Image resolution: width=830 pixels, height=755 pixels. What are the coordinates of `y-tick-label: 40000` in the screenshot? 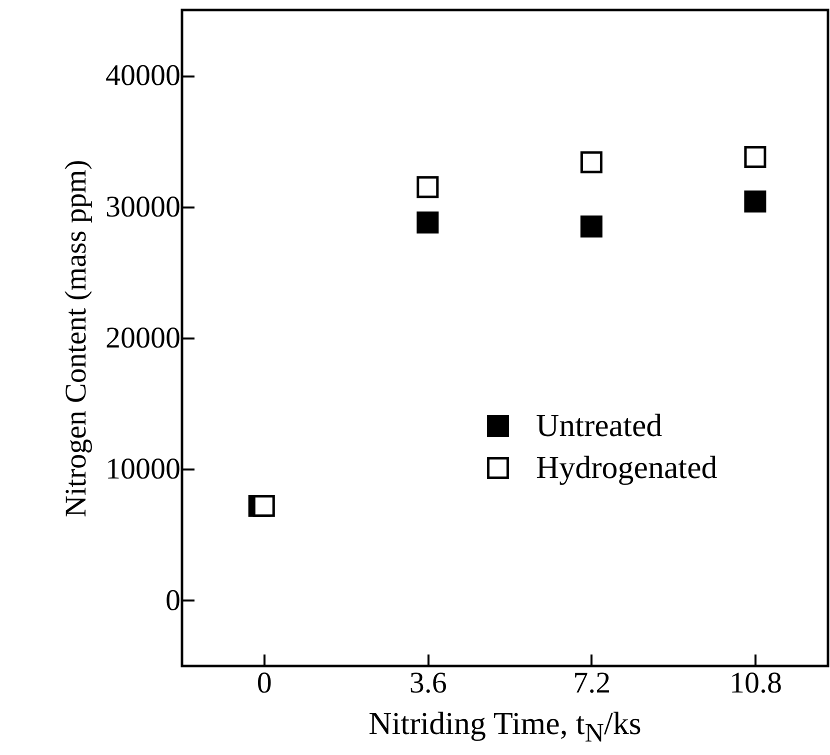 It's located at (143, 75).